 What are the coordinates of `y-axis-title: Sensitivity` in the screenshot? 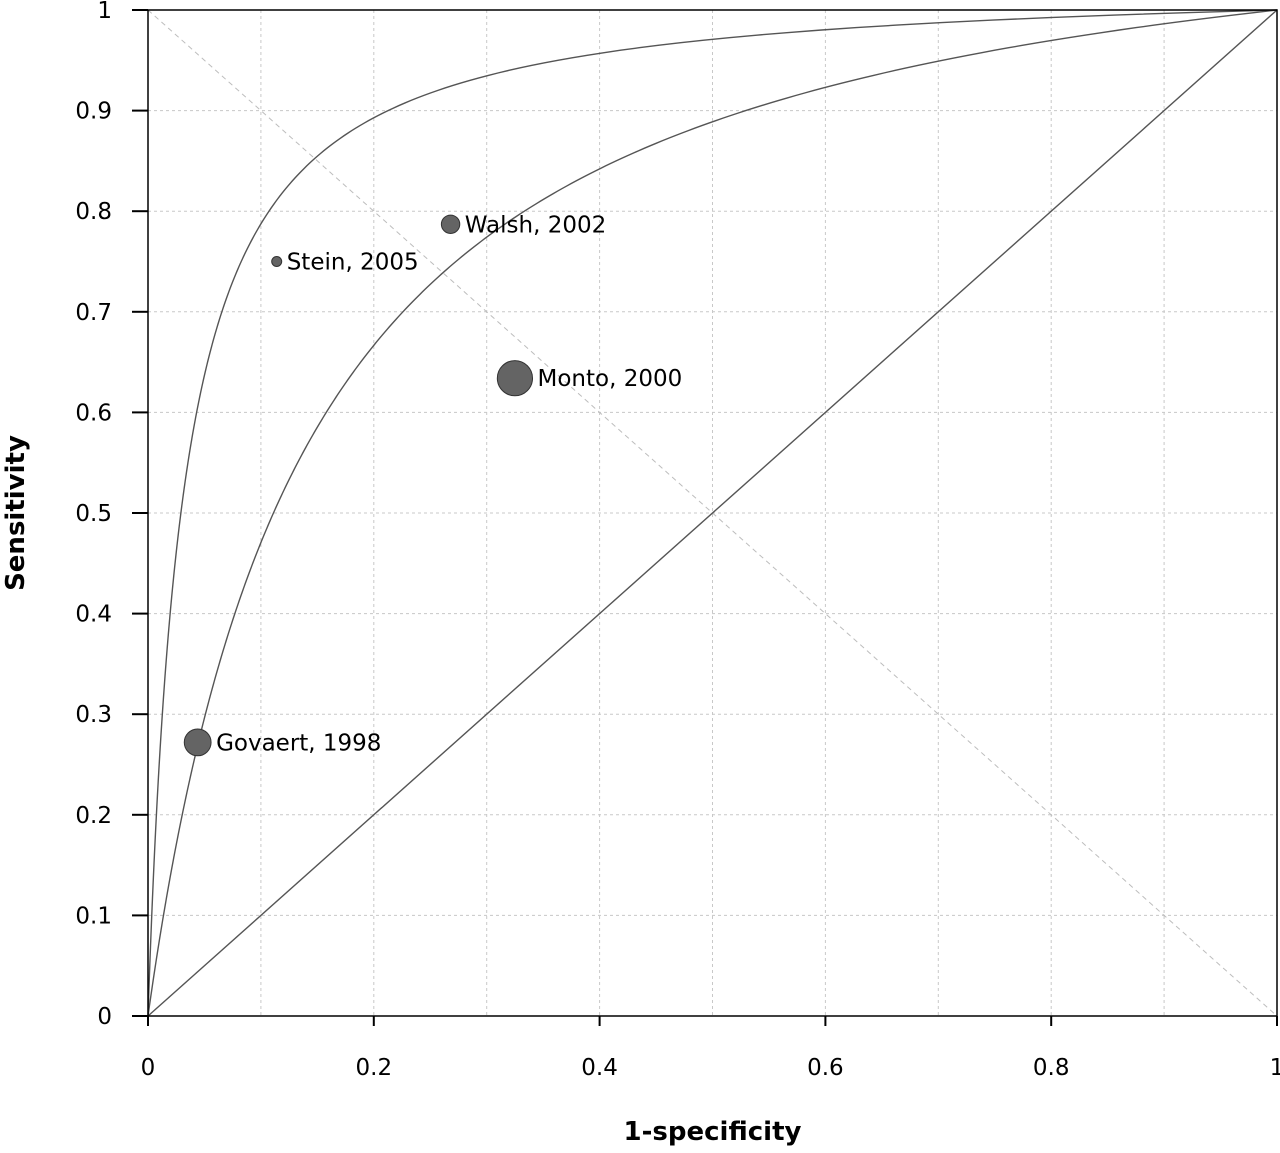 It's located at (16, 513).